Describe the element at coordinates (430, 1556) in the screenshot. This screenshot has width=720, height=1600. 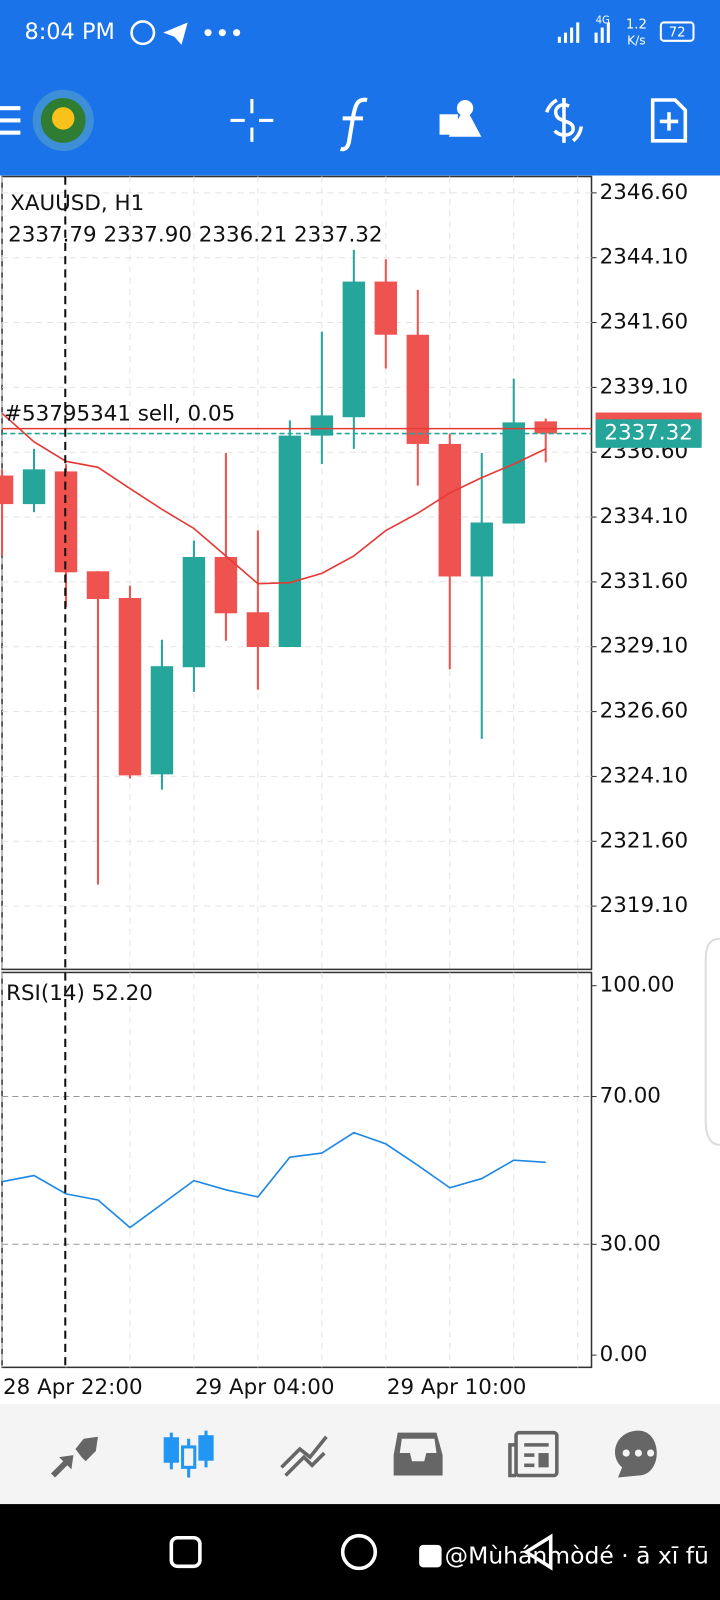
I see `watermark-icon` at that location.